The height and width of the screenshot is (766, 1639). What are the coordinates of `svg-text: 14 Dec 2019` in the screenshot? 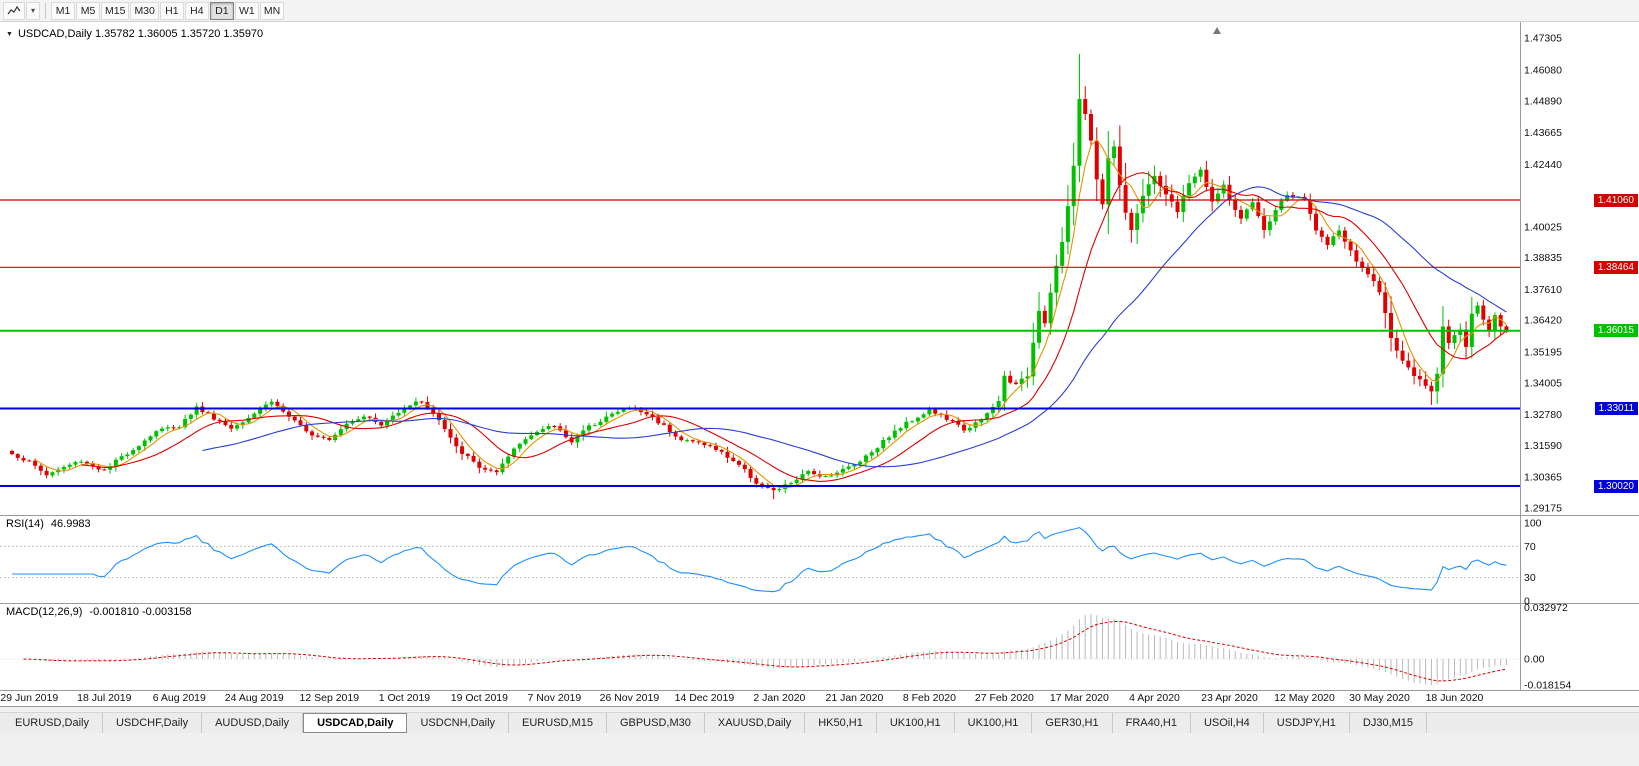 It's located at (705, 698).